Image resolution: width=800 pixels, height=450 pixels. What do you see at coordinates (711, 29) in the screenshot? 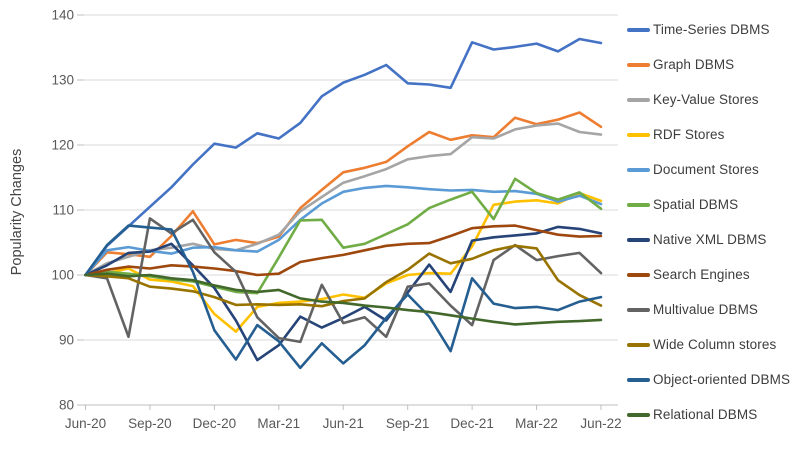
I see `legend-label: Time-Series DBMS` at bounding box center [711, 29].